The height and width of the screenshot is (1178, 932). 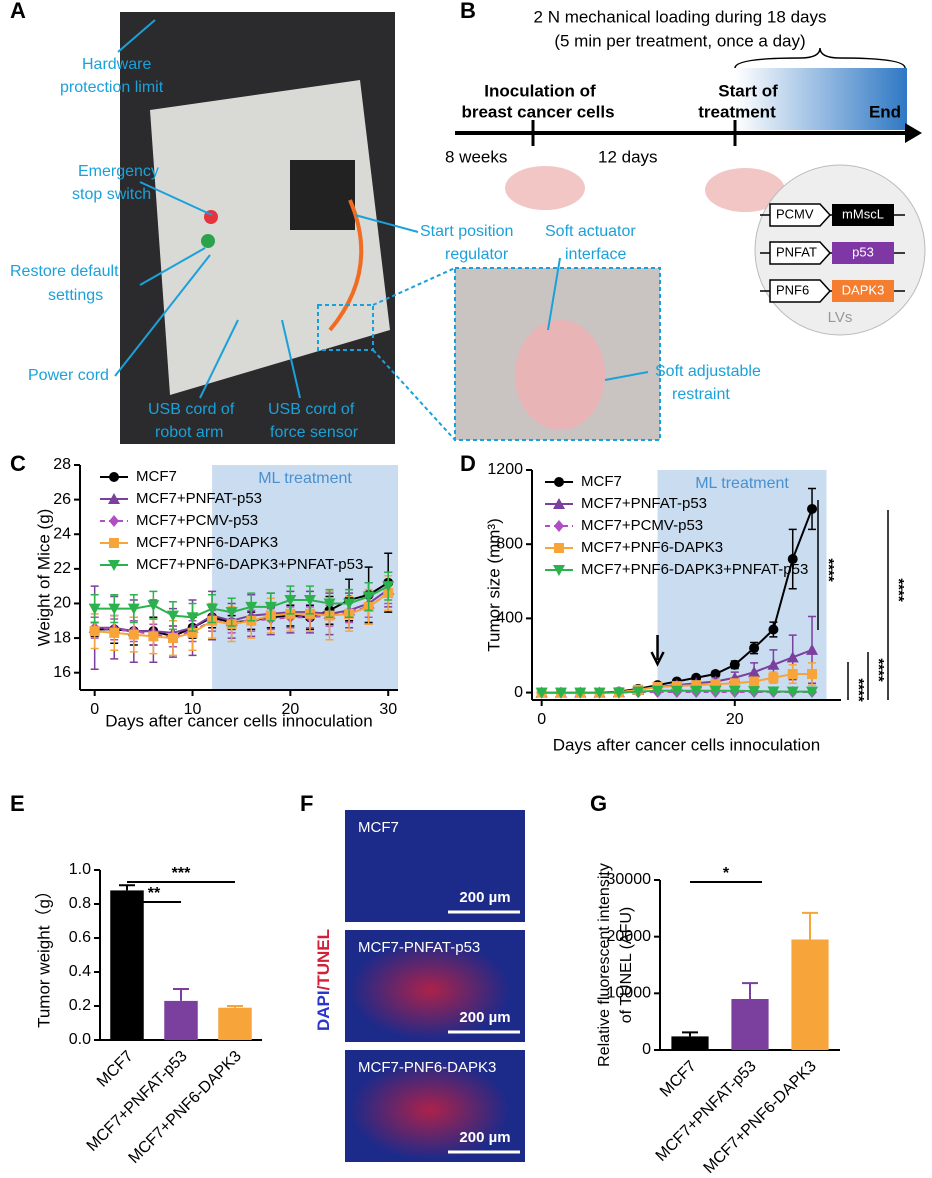 What do you see at coordinates (604, 965) in the screenshot?
I see `y-axis-label: Relative fluorescent intensity` at bounding box center [604, 965].